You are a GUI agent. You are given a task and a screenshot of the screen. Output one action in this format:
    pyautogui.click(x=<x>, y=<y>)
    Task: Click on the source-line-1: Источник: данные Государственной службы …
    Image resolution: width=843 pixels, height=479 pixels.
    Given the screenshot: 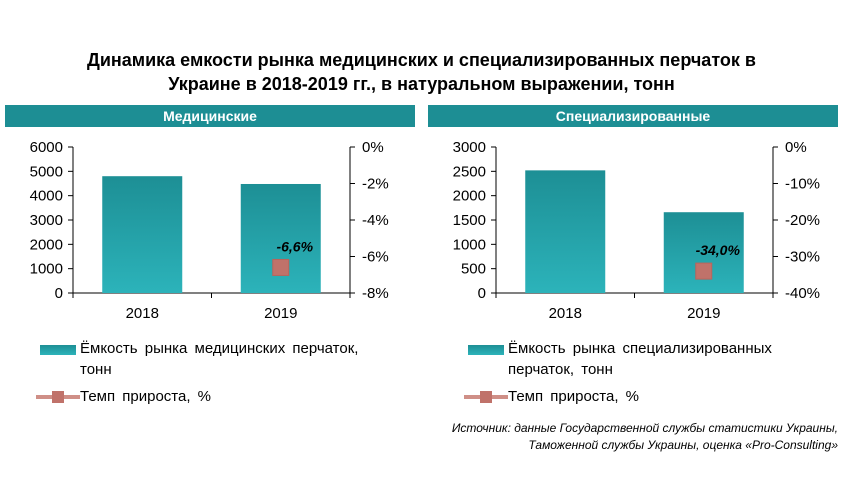 What is the action you would take?
    pyautogui.click(x=644, y=428)
    